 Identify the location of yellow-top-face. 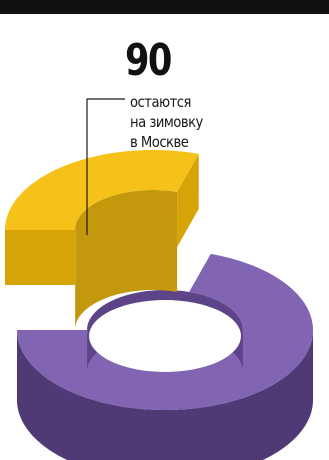
(102, 190).